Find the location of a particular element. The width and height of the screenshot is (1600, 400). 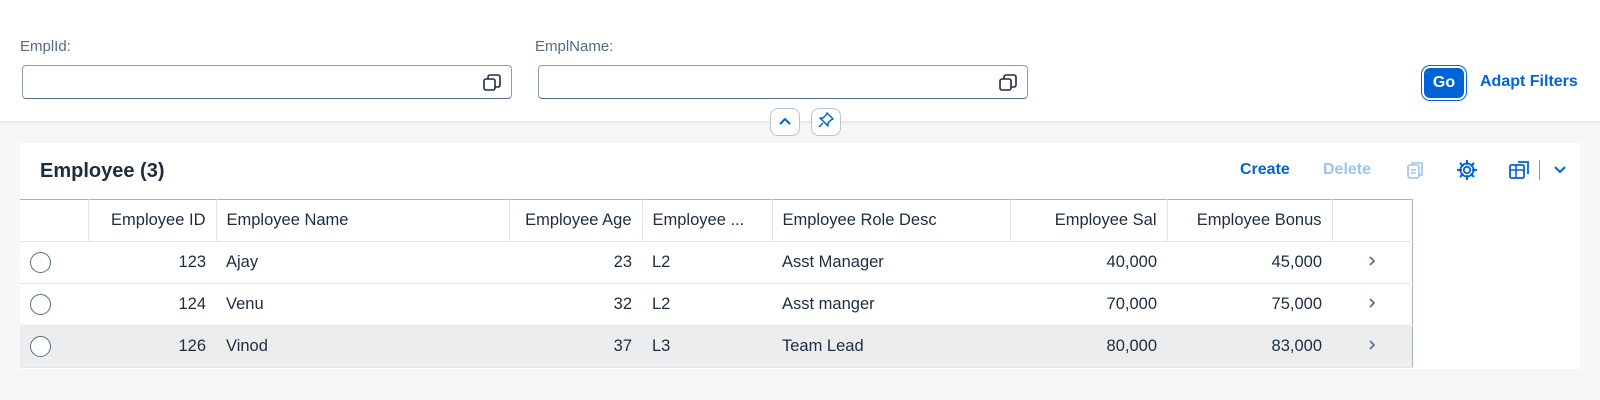

select-column-header is located at coordinates (54, 220).